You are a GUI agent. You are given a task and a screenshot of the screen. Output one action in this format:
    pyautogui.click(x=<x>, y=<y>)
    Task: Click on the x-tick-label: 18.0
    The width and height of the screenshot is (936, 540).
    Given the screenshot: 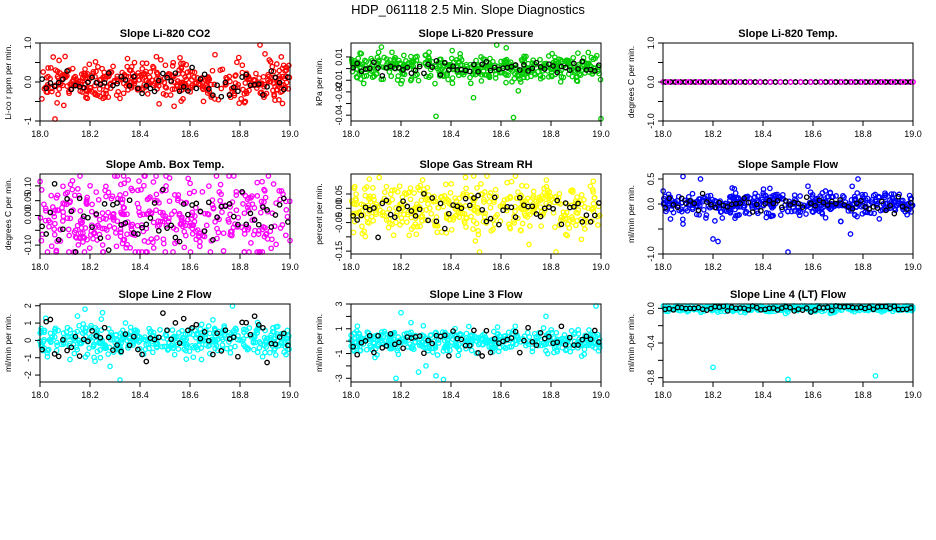 What is the action you would take?
    pyautogui.click(x=40, y=134)
    